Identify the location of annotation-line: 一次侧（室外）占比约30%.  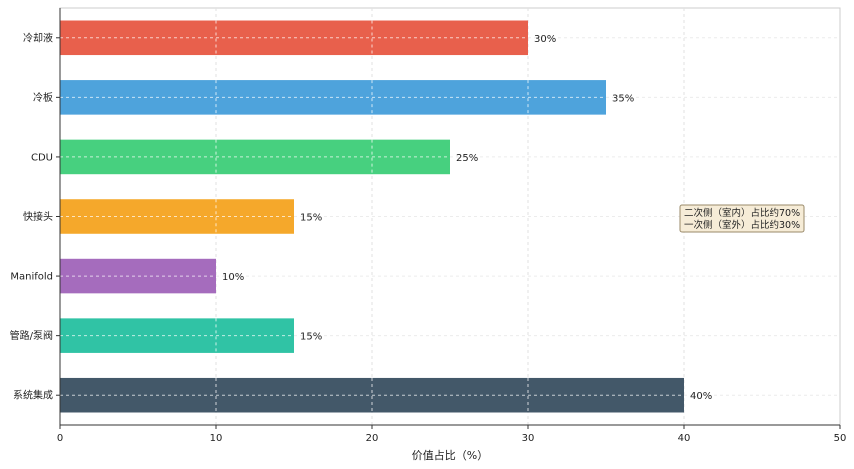
(742, 225).